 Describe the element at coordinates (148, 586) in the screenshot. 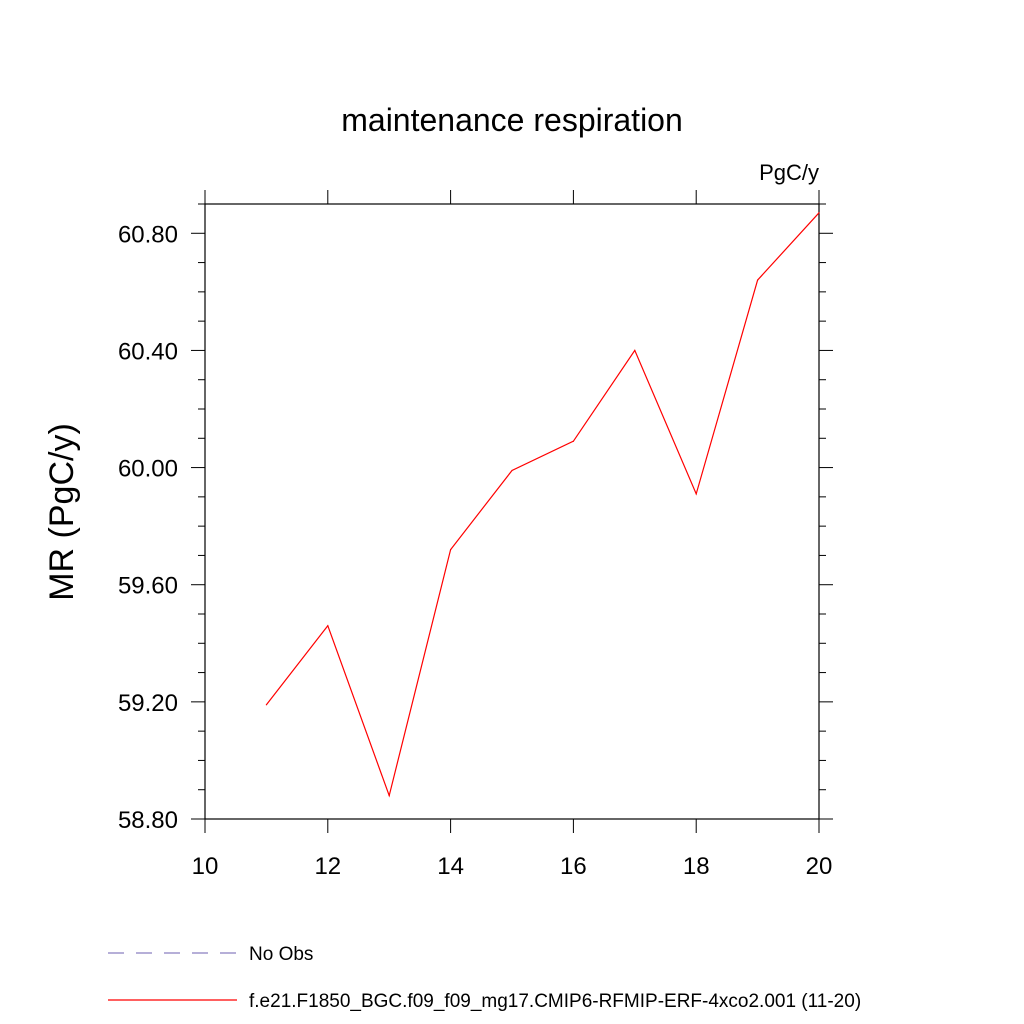

I see `y-tick-label: 59.60` at that location.